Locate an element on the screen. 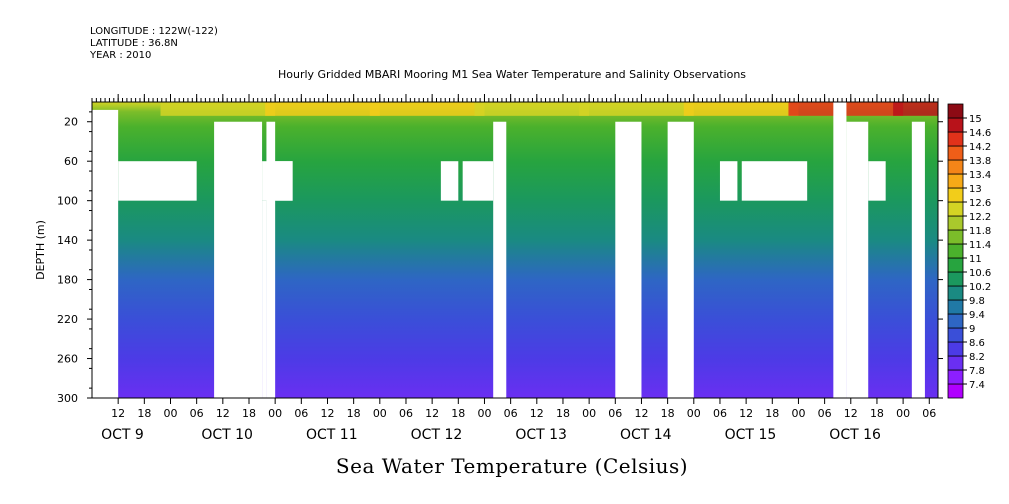  colorbar-tick-label: 9.4 is located at coordinates (977, 315).